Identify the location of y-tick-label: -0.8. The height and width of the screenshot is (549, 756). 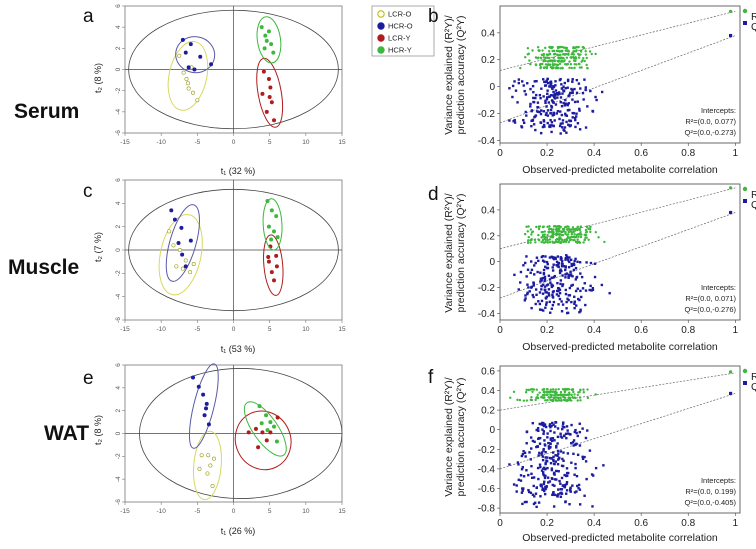
(487, 509).